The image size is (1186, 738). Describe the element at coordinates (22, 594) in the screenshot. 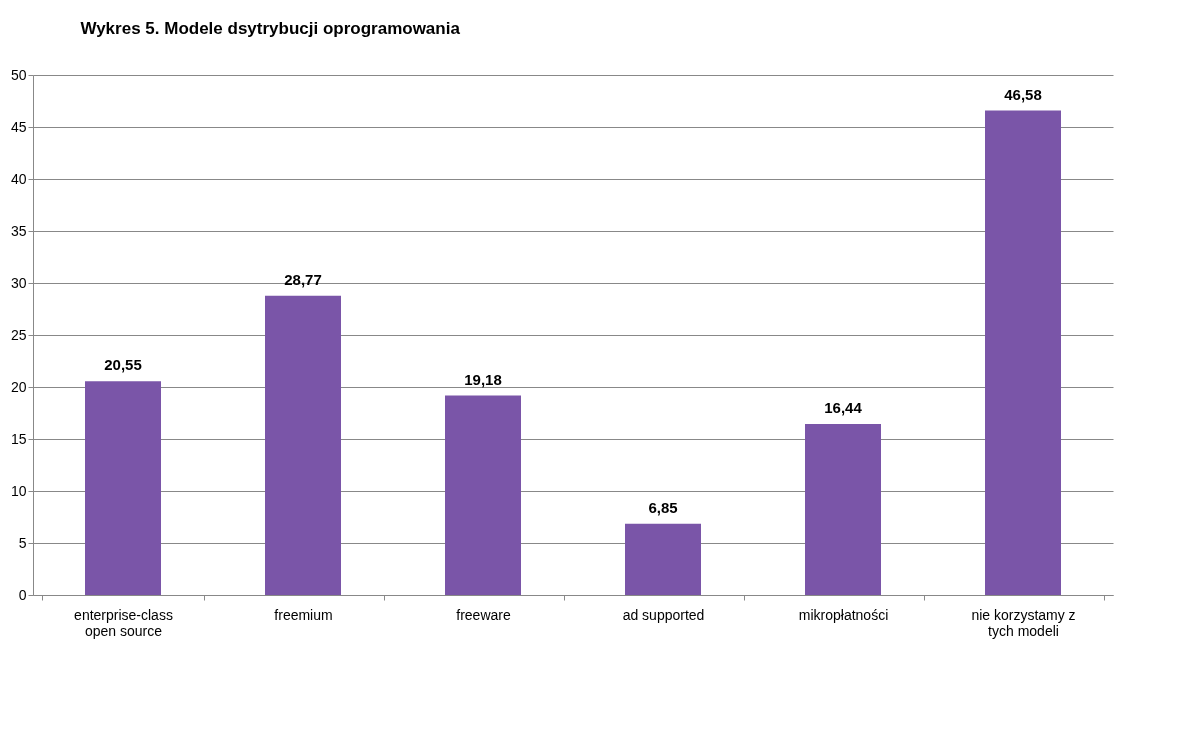

I see `y-tick-label: 0` at that location.